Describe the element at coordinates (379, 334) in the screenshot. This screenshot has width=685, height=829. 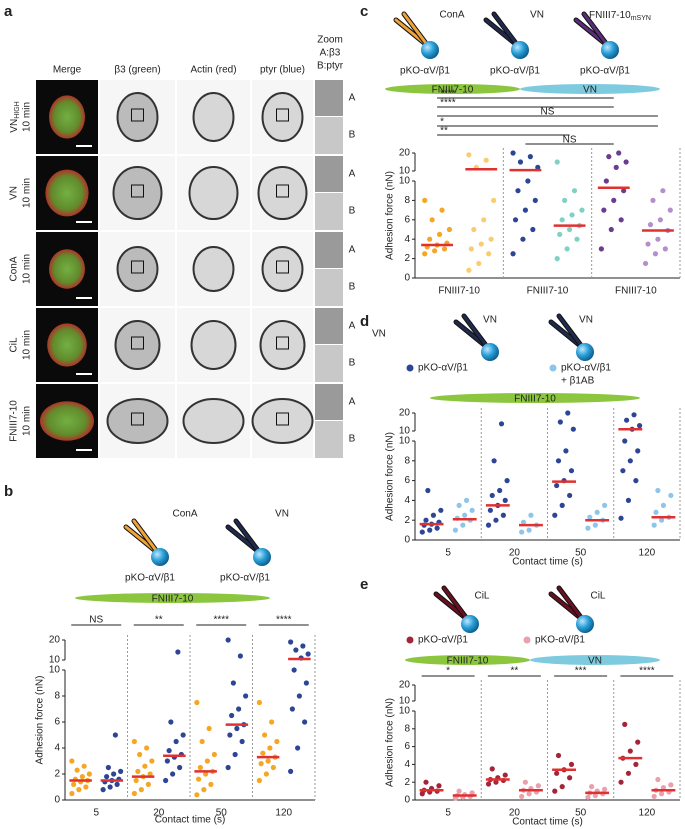
I see `panel-note: VN` at that location.